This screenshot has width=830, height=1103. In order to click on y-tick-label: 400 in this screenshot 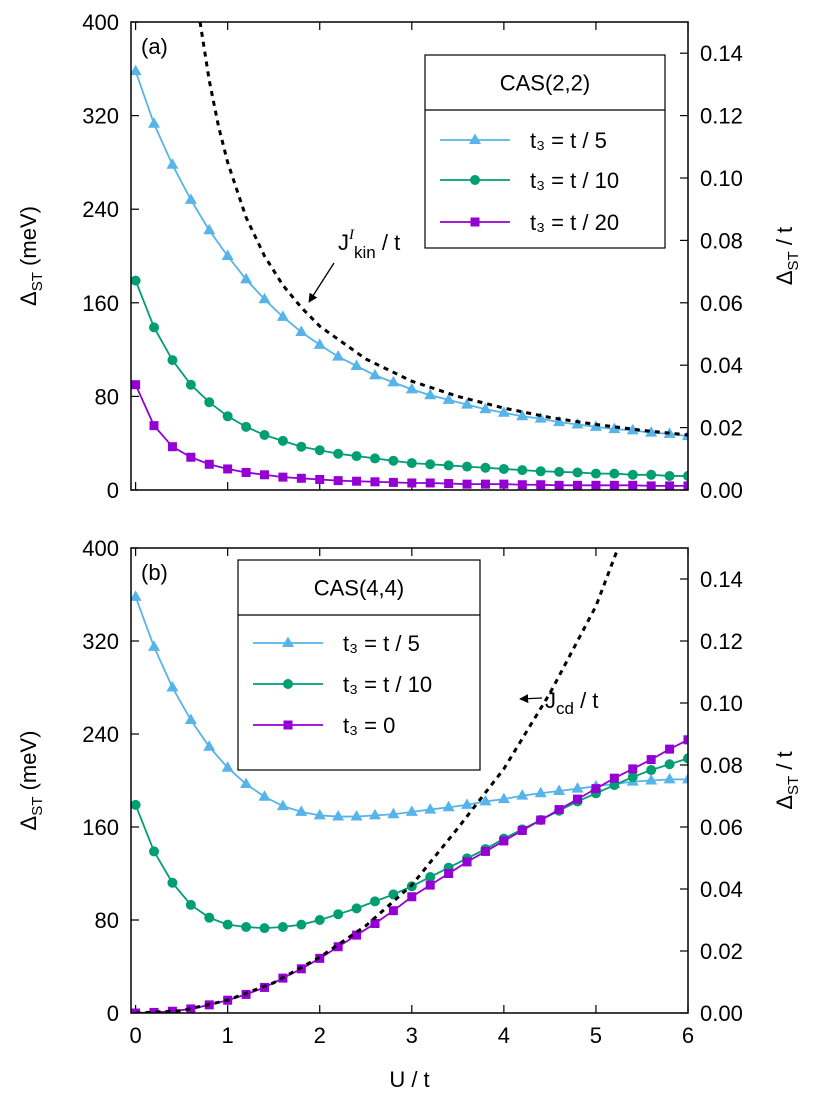, I will do `click(100, 22)`.